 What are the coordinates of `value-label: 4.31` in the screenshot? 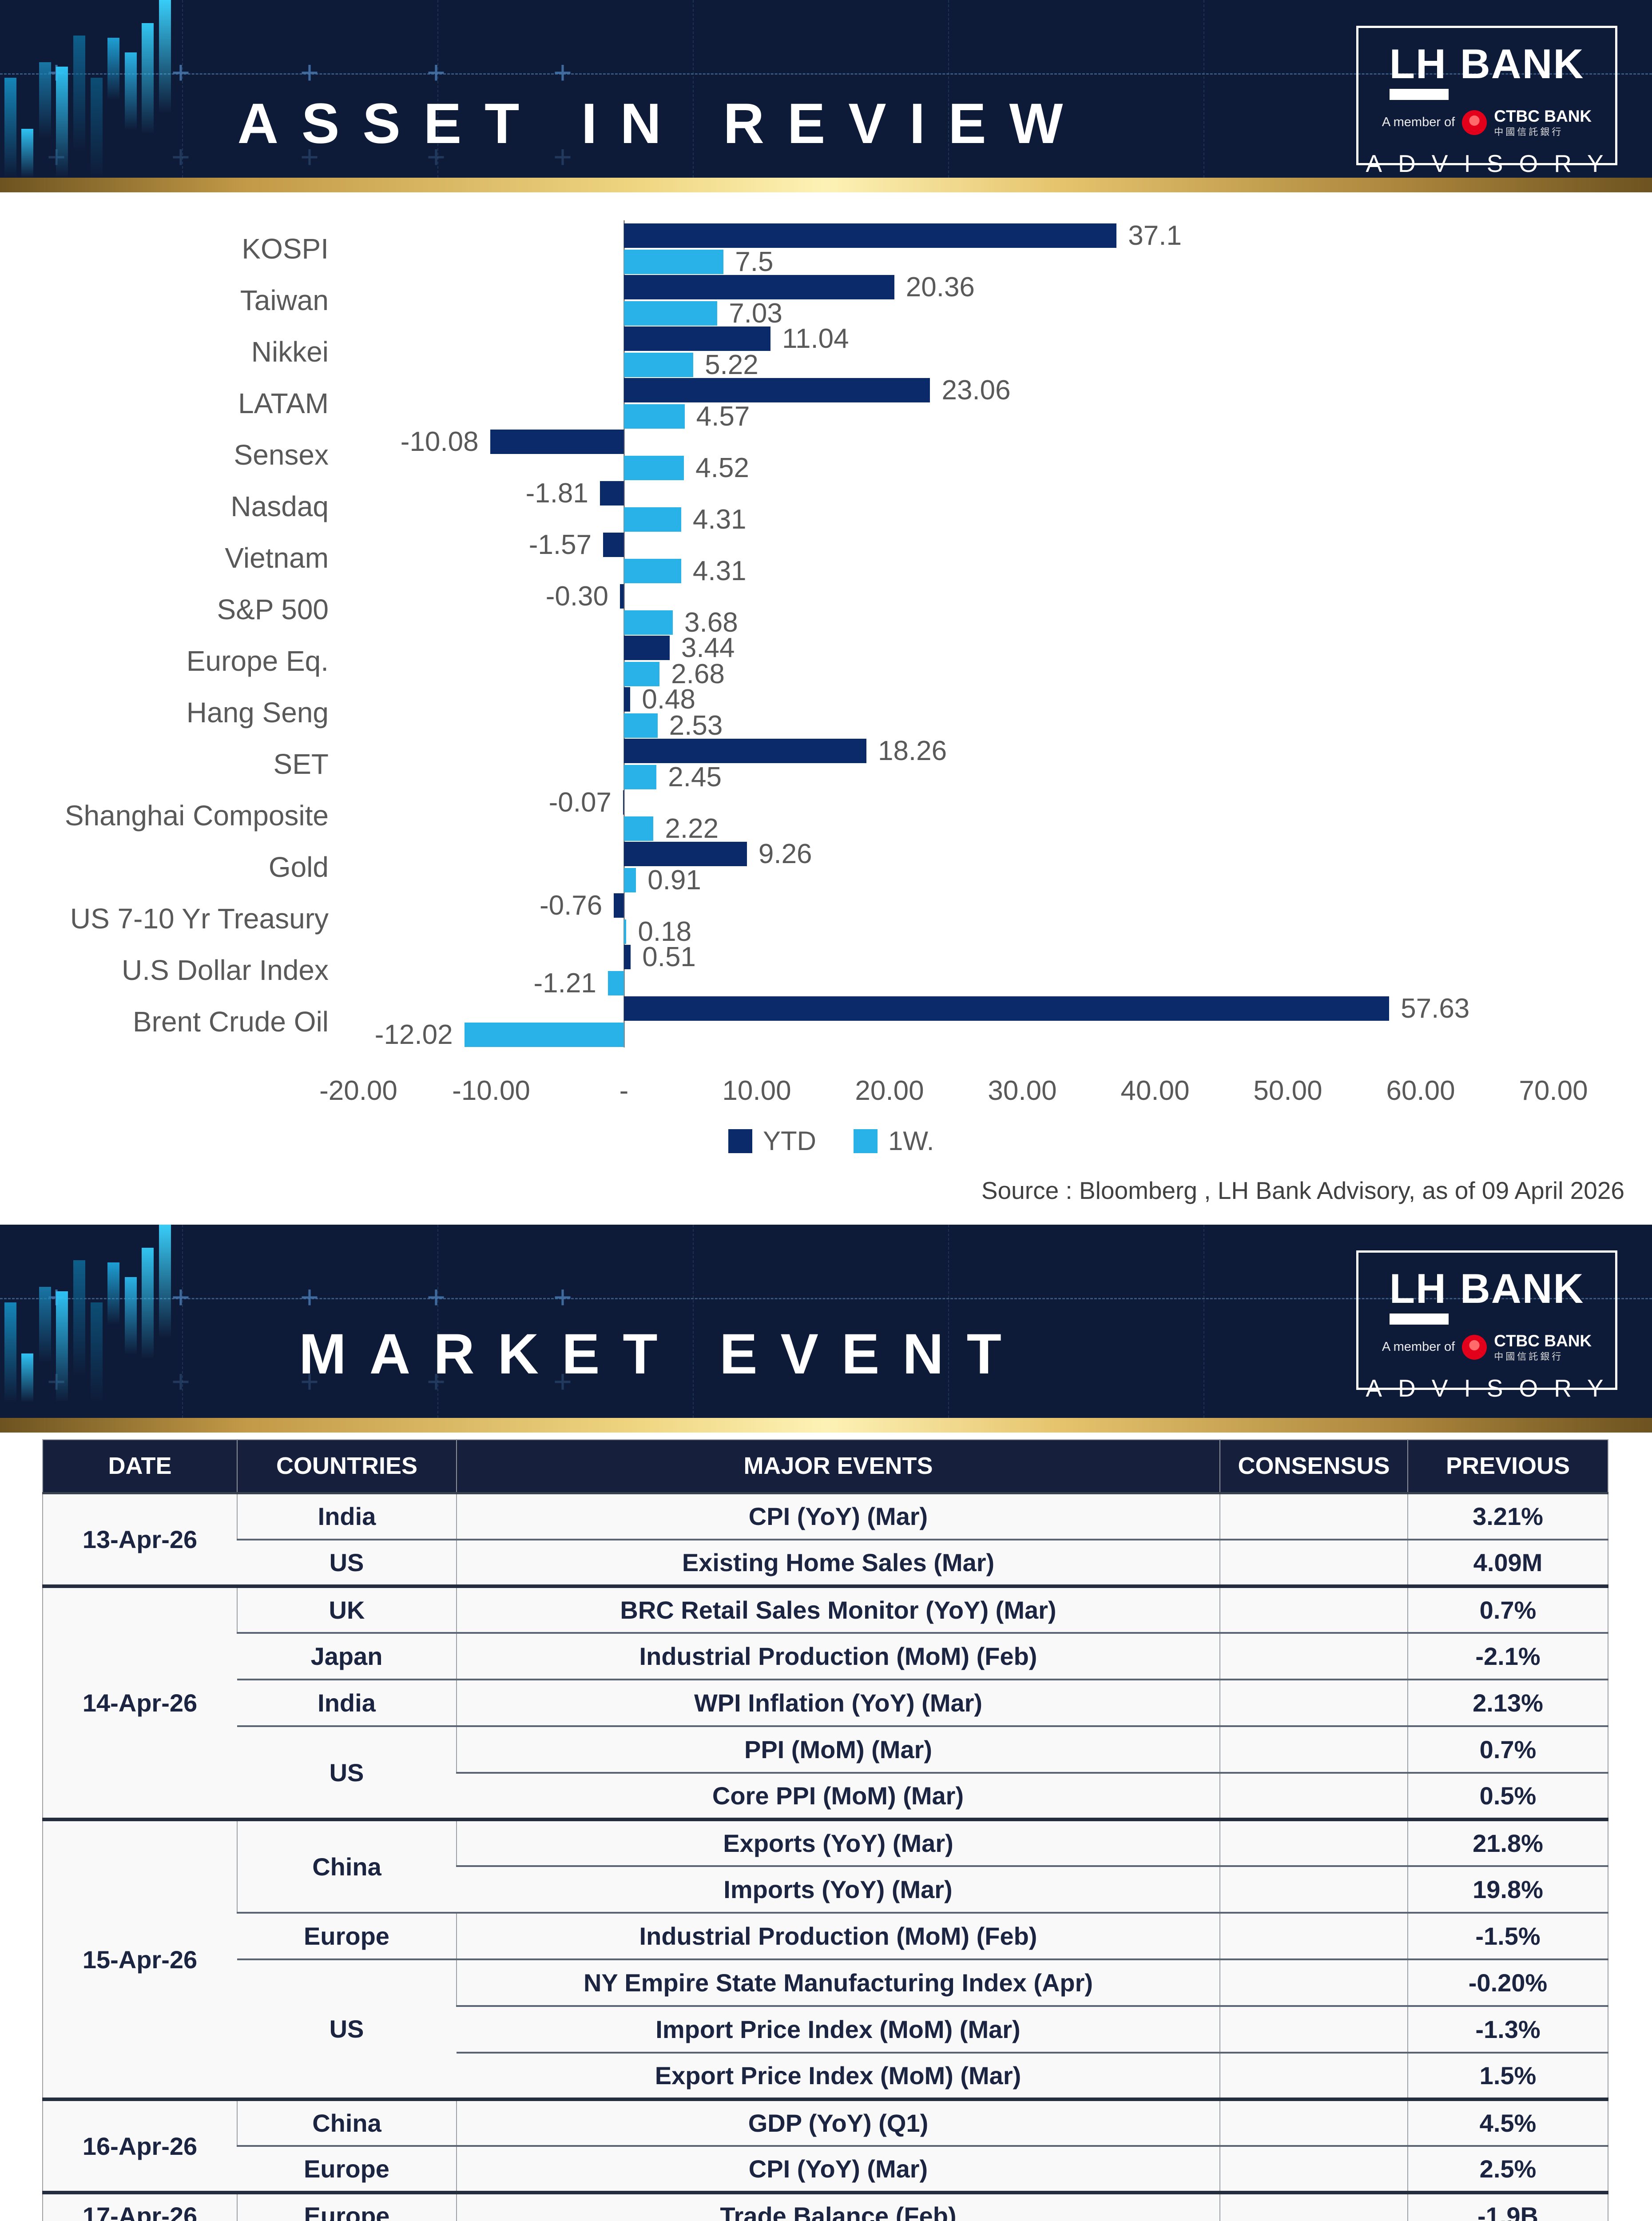 It's located at (719, 570).